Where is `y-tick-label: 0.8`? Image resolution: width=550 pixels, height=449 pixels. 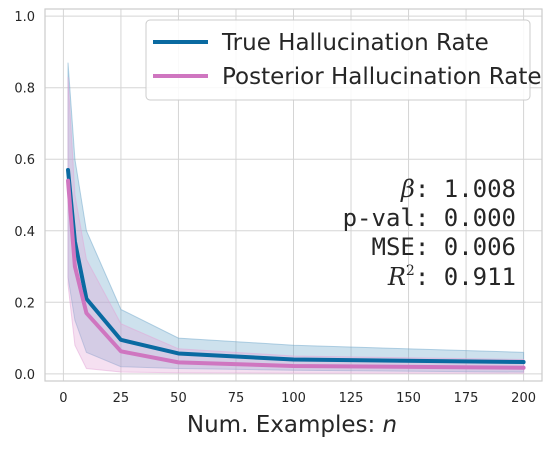 y-tick-label: 0.8 is located at coordinates (24, 89).